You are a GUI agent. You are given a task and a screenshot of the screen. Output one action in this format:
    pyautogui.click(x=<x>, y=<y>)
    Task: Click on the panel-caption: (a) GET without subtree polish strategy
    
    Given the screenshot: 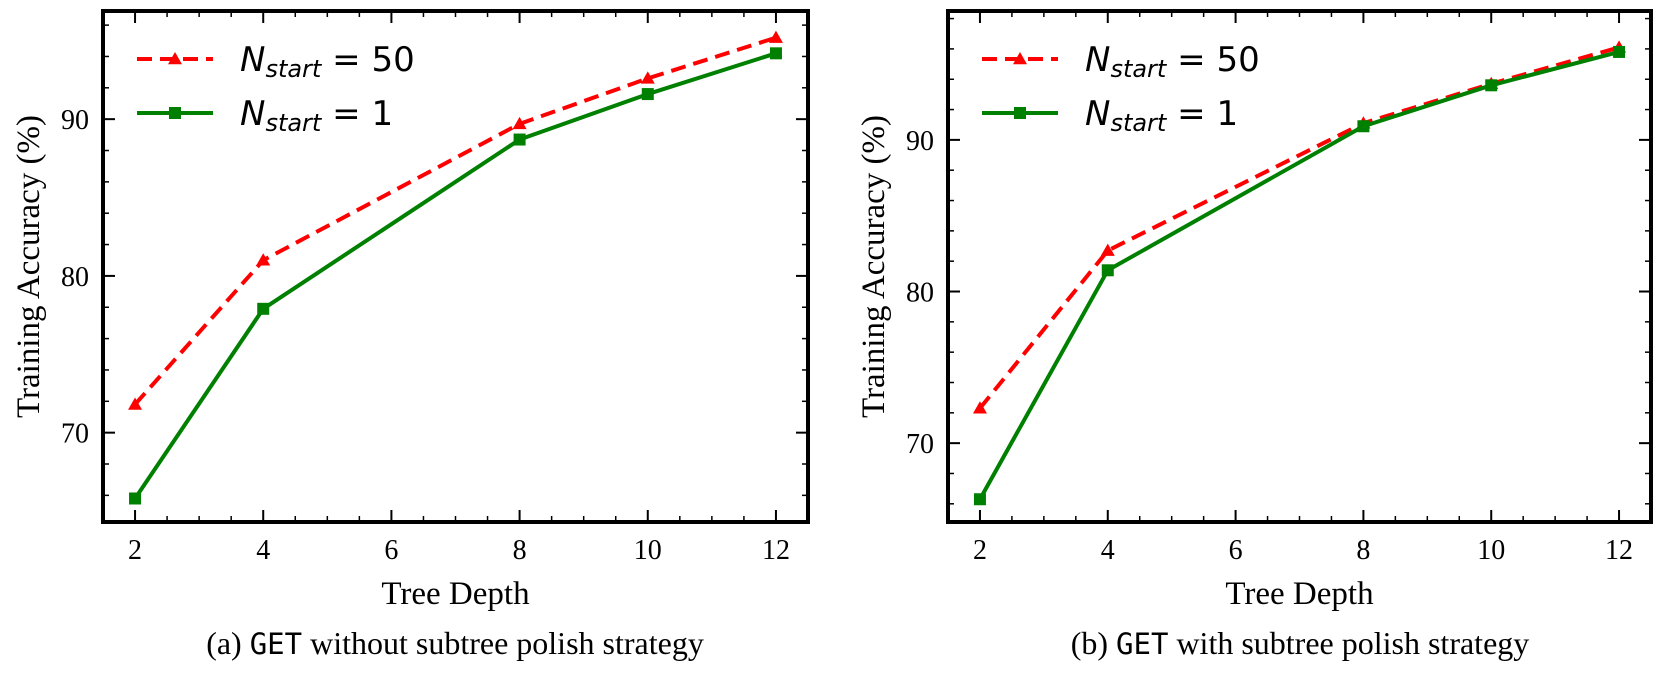 What is the action you would take?
    pyautogui.click(x=455, y=643)
    